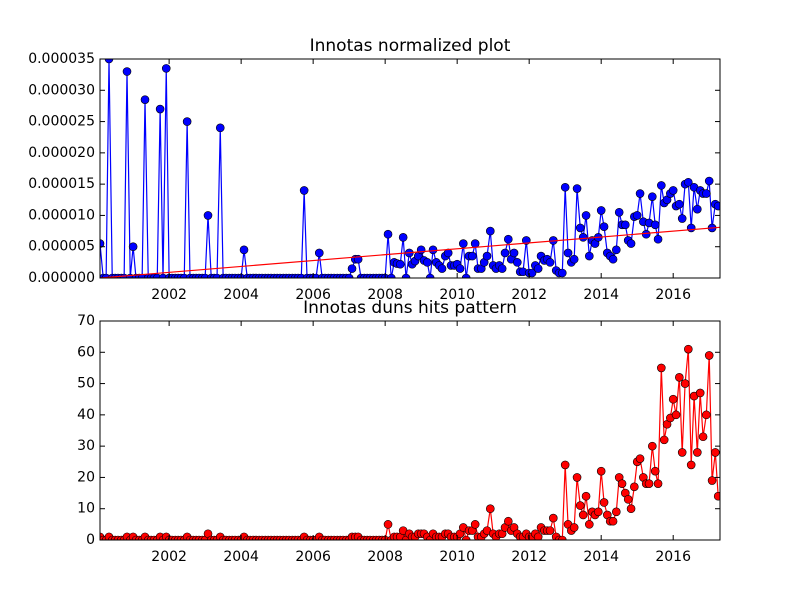 The height and width of the screenshot is (600, 800). Describe the element at coordinates (86, 415) in the screenshot. I see `y-tick-label: 40` at that location.